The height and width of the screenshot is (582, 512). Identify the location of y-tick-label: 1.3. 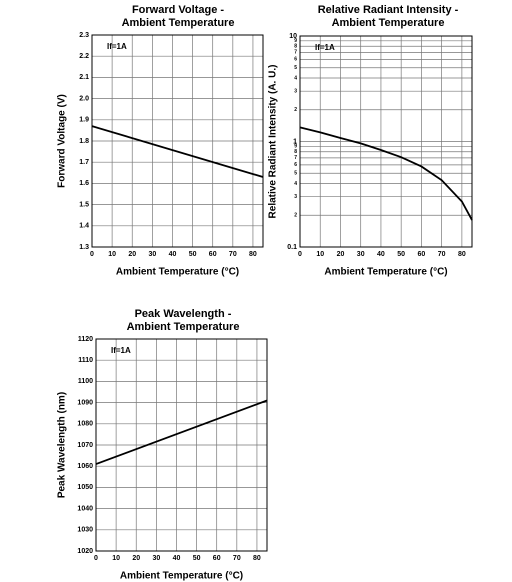
(84, 247).